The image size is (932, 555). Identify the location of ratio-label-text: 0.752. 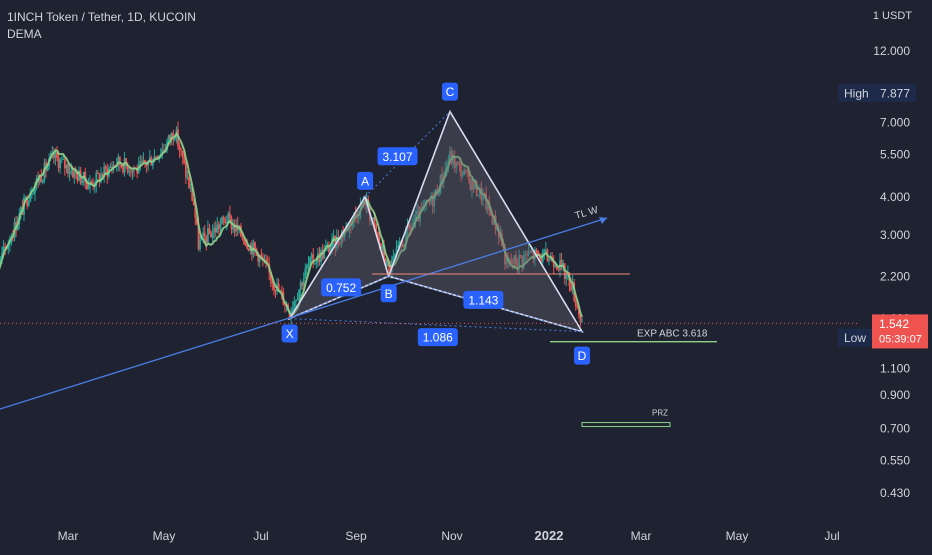
(341, 288).